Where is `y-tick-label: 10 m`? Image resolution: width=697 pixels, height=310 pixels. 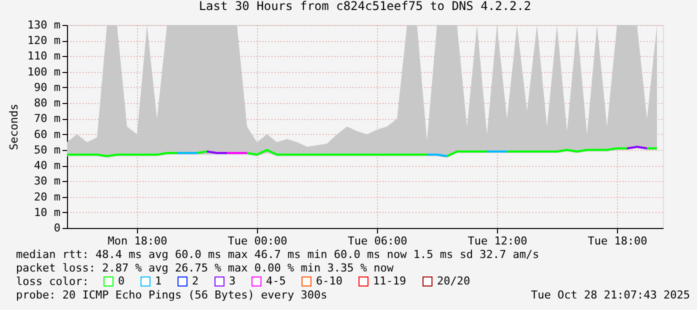 y-tick-label: 10 m is located at coordinates (47, 212).